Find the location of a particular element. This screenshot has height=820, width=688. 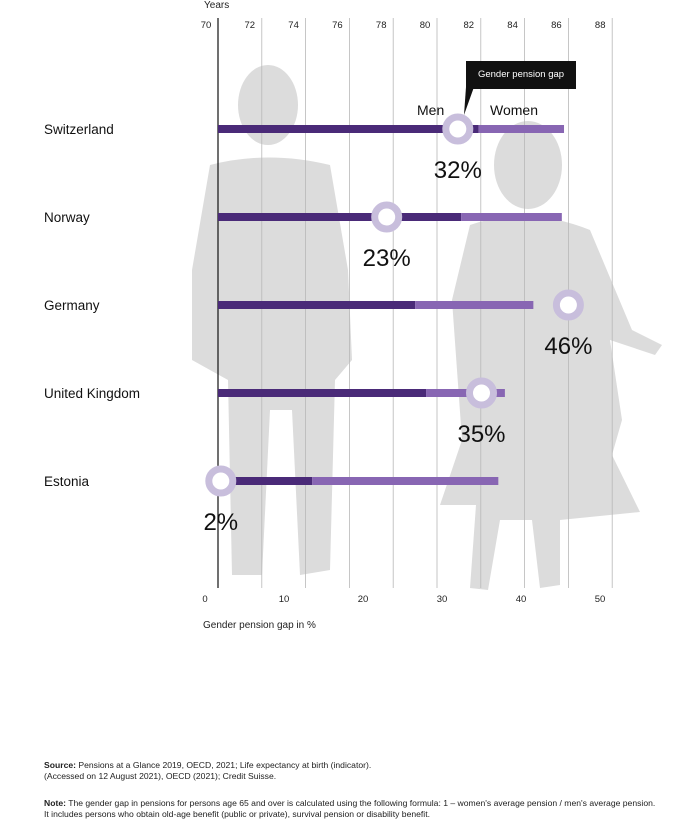

country-label: Norway is located at coordinates (67, 217).